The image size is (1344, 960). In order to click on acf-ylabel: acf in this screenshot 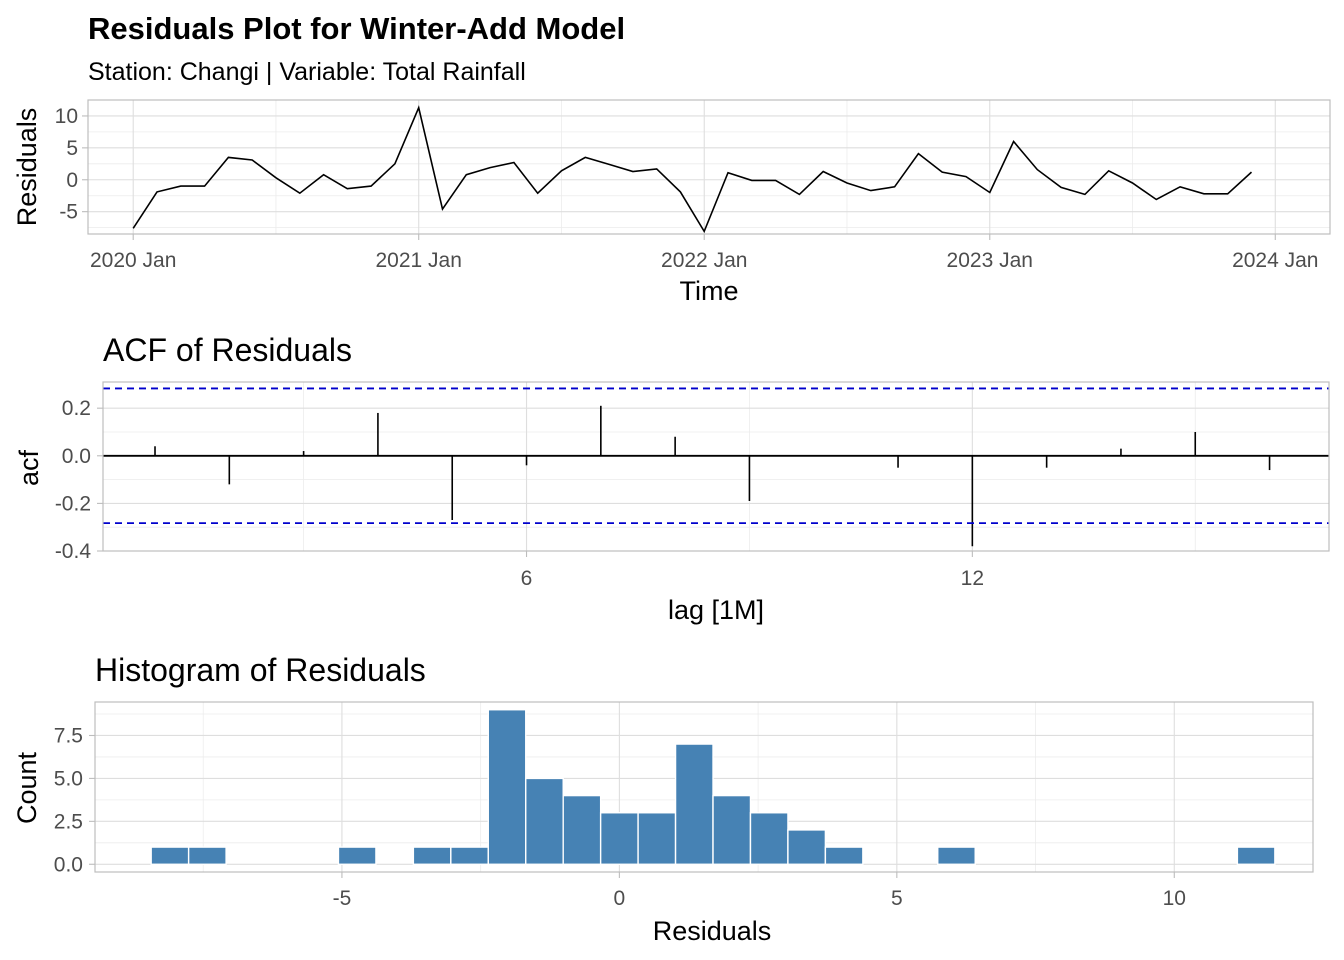, I will do `click(29, 467)`.